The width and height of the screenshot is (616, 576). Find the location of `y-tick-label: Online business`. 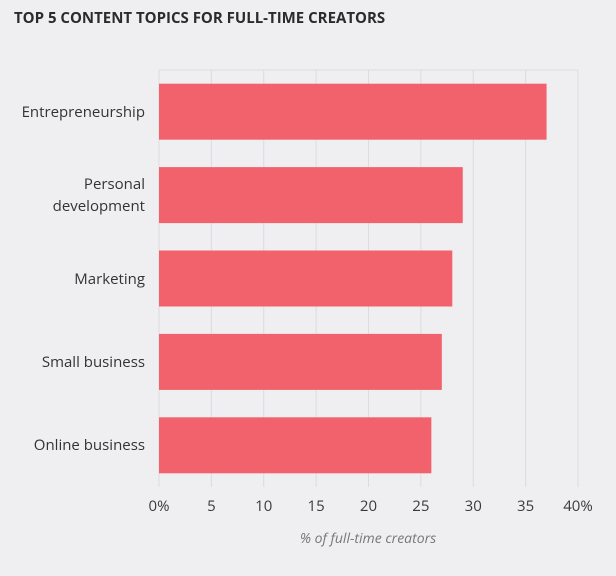

y-tick-label: Online business is located at coordinates (89, 445).